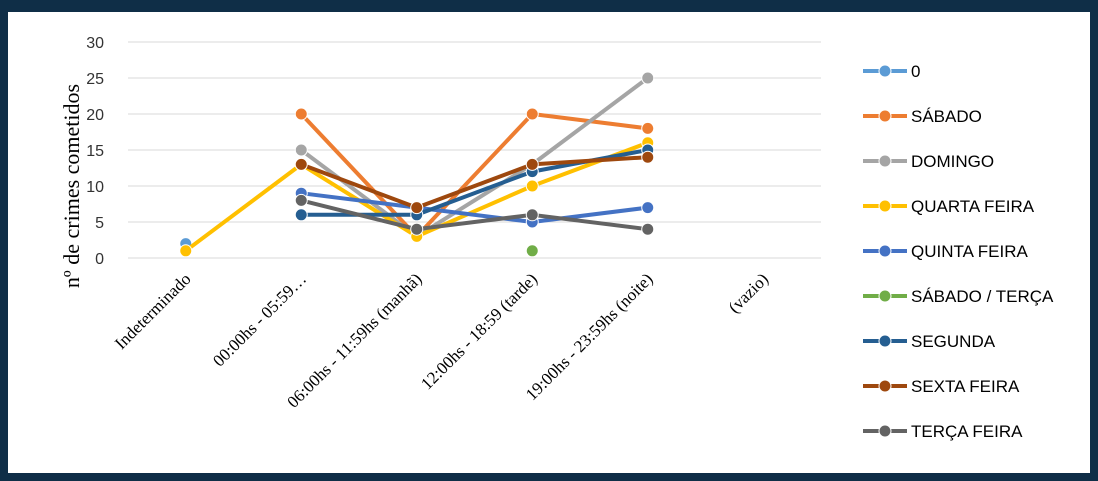  I want to click on legend-item: 0, so click(891, 71).